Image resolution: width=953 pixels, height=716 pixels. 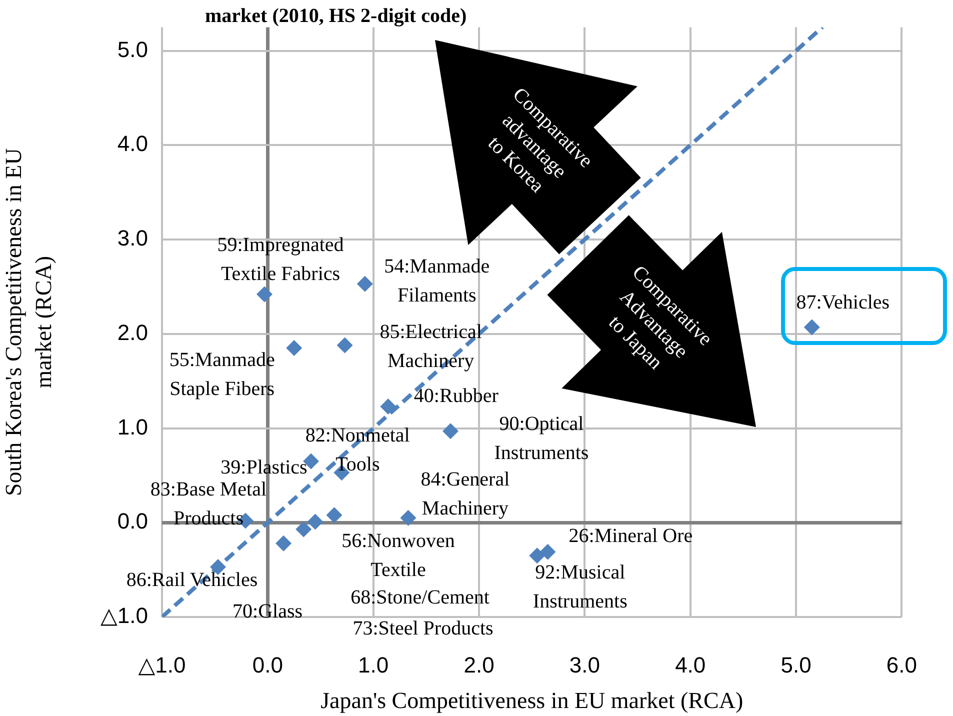 I want to click on y-tick-label: 3.0, so click(x=132, y=238).